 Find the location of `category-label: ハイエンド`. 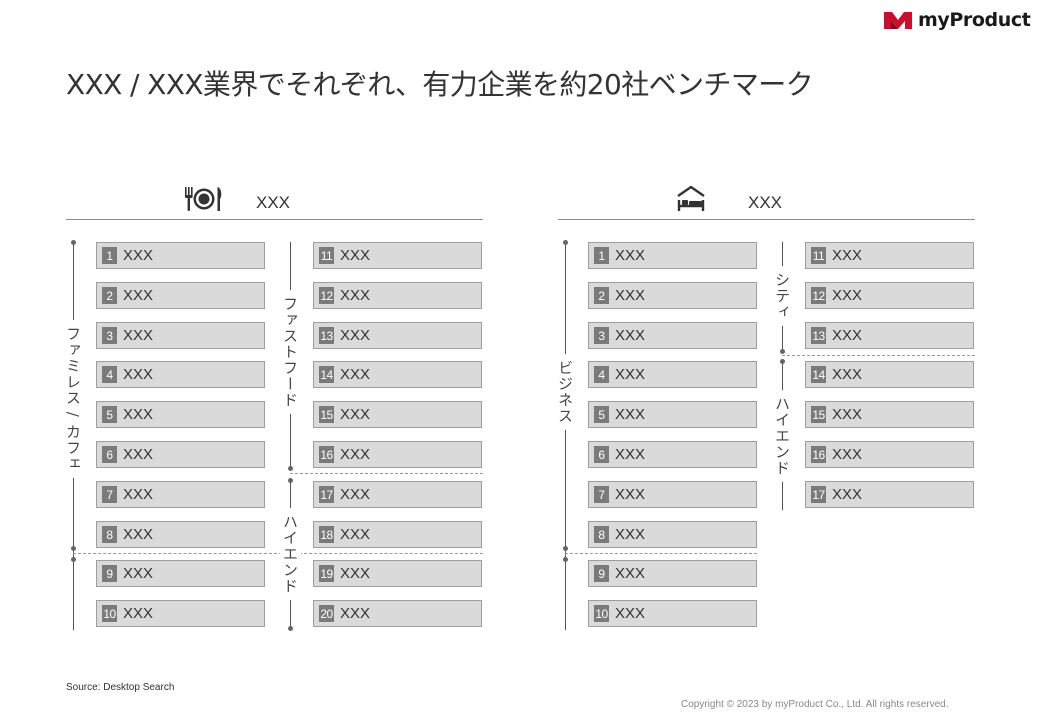

category-label: ハイエンド is located at coordinates (290, 554).